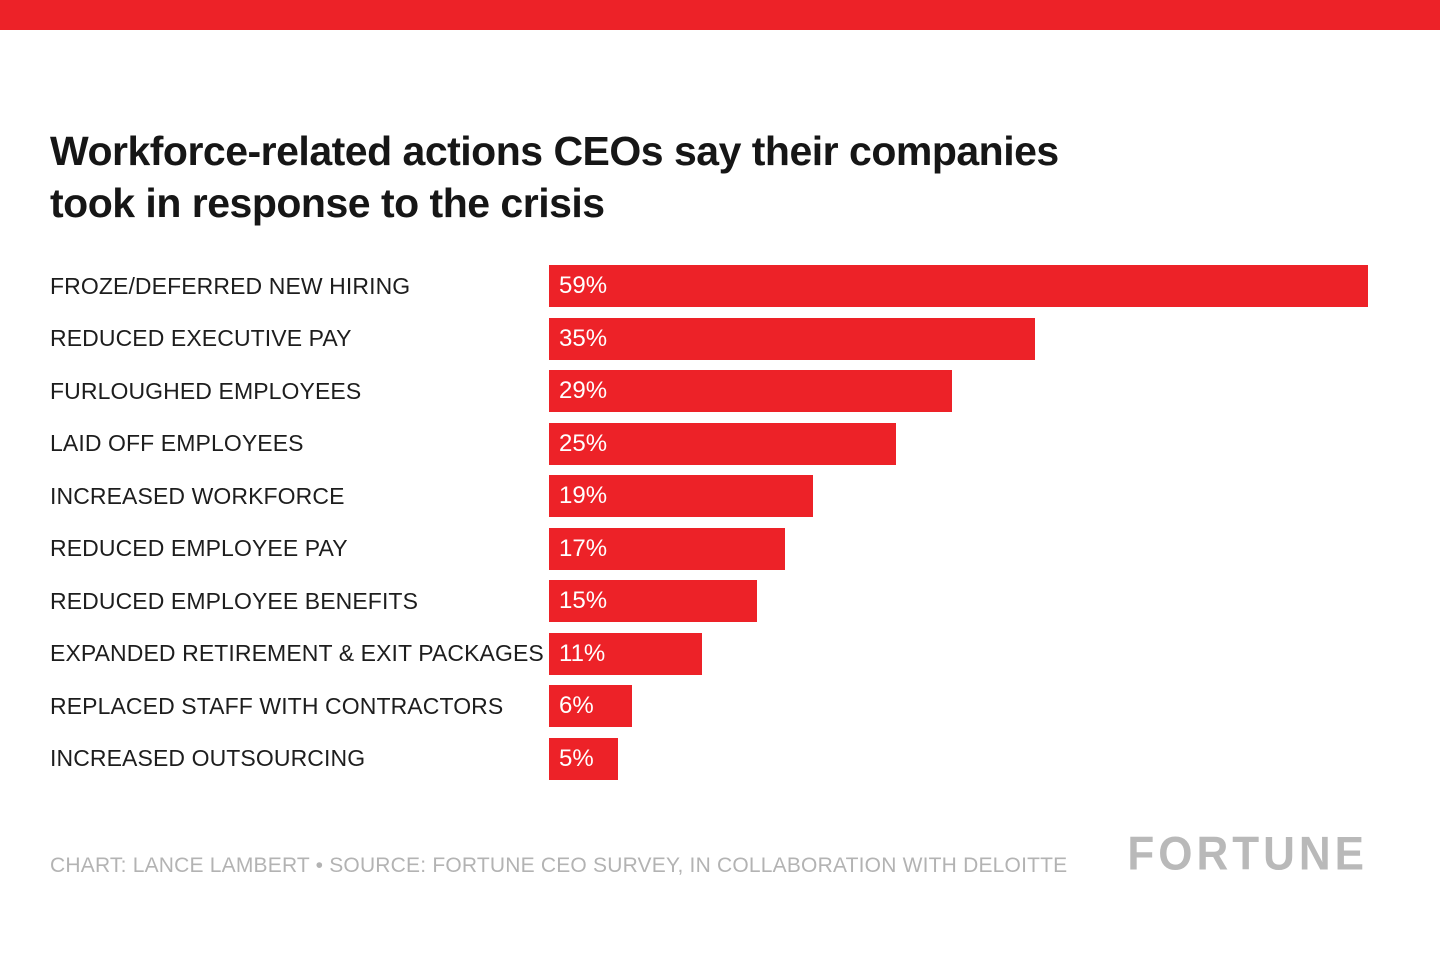 This screenshot has width=1440, height=960. What do you see at coordinates (958, 443) in the screenshot?
I see `bar-track: 25%` at bounding box center [958, 443].